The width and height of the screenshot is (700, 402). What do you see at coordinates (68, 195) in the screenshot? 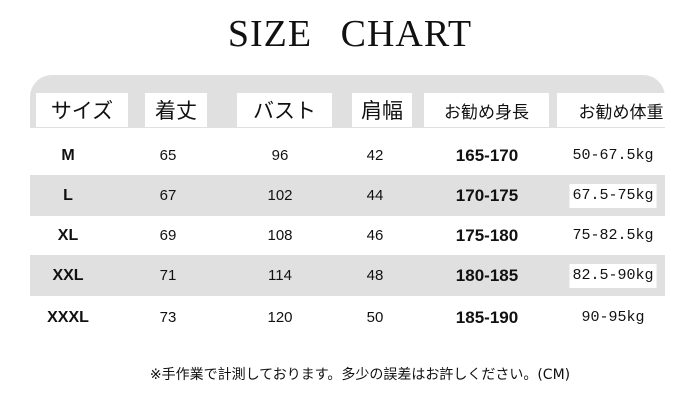
I see `cell-size: L` at bounding box center [68, 195].